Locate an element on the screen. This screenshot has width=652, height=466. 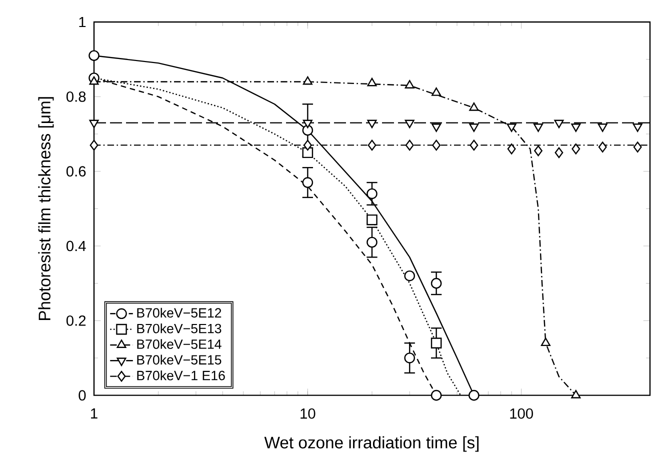
y-tick-label: 0.6 is located at coordinates (76, 171).